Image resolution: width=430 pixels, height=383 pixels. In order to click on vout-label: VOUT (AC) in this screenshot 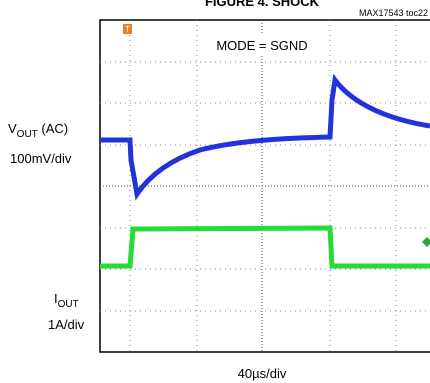, I will do `click(38, 130)`.